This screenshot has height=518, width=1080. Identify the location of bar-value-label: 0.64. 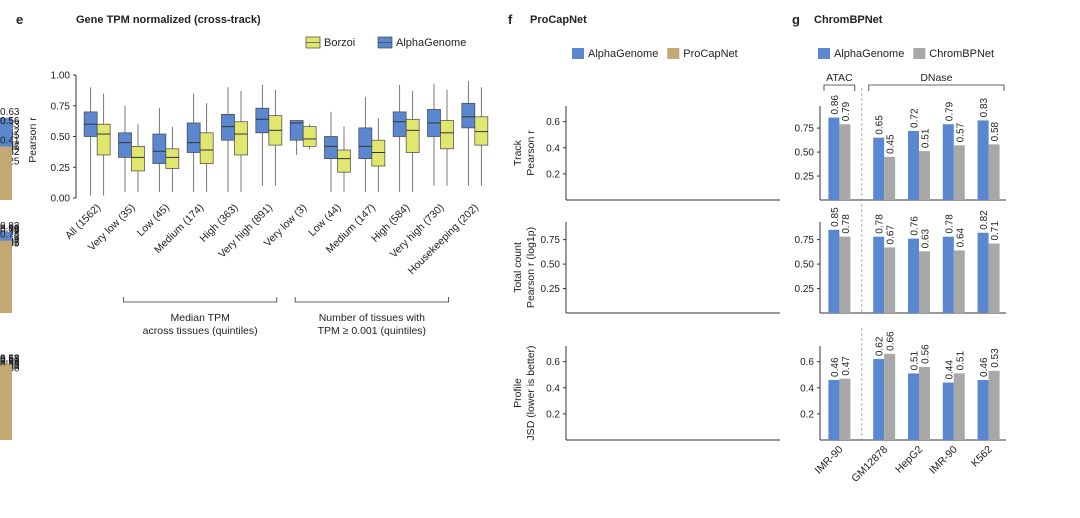
(960, 237).